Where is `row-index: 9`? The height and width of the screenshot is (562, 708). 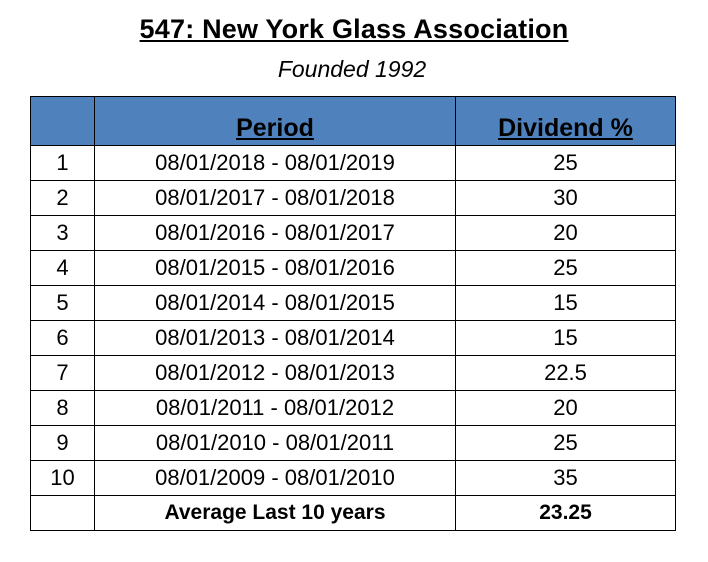
row-index: 9 is located at coordinates (62, 443).